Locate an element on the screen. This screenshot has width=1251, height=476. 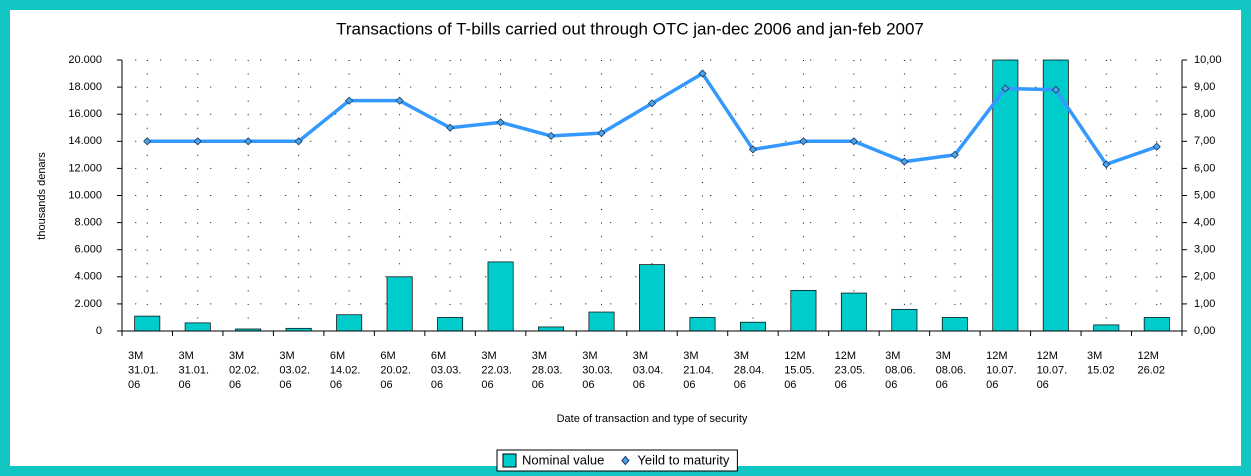
legend-label: Yeild to maturity is located at coordinates (683, 459).